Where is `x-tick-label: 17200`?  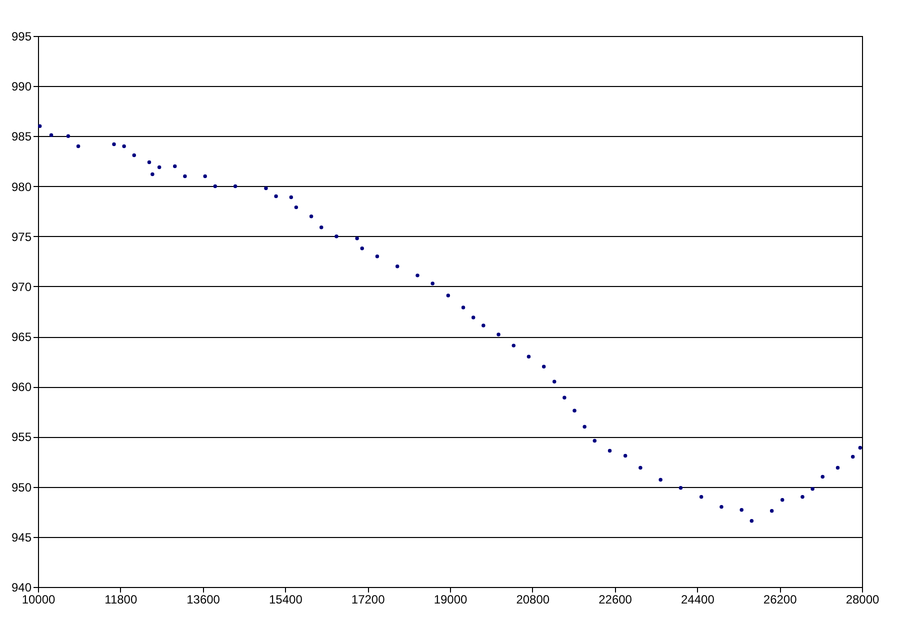 x-tick-label: 17200 is located at coordinates (368, 599).